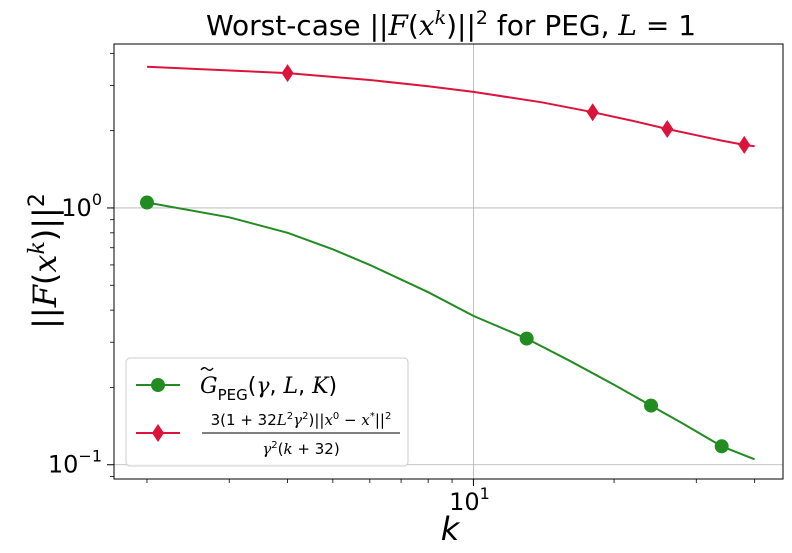  Describe the element at coordinates (469, 500) in the screenshot. I see `x-tick-label: 101` at that location.